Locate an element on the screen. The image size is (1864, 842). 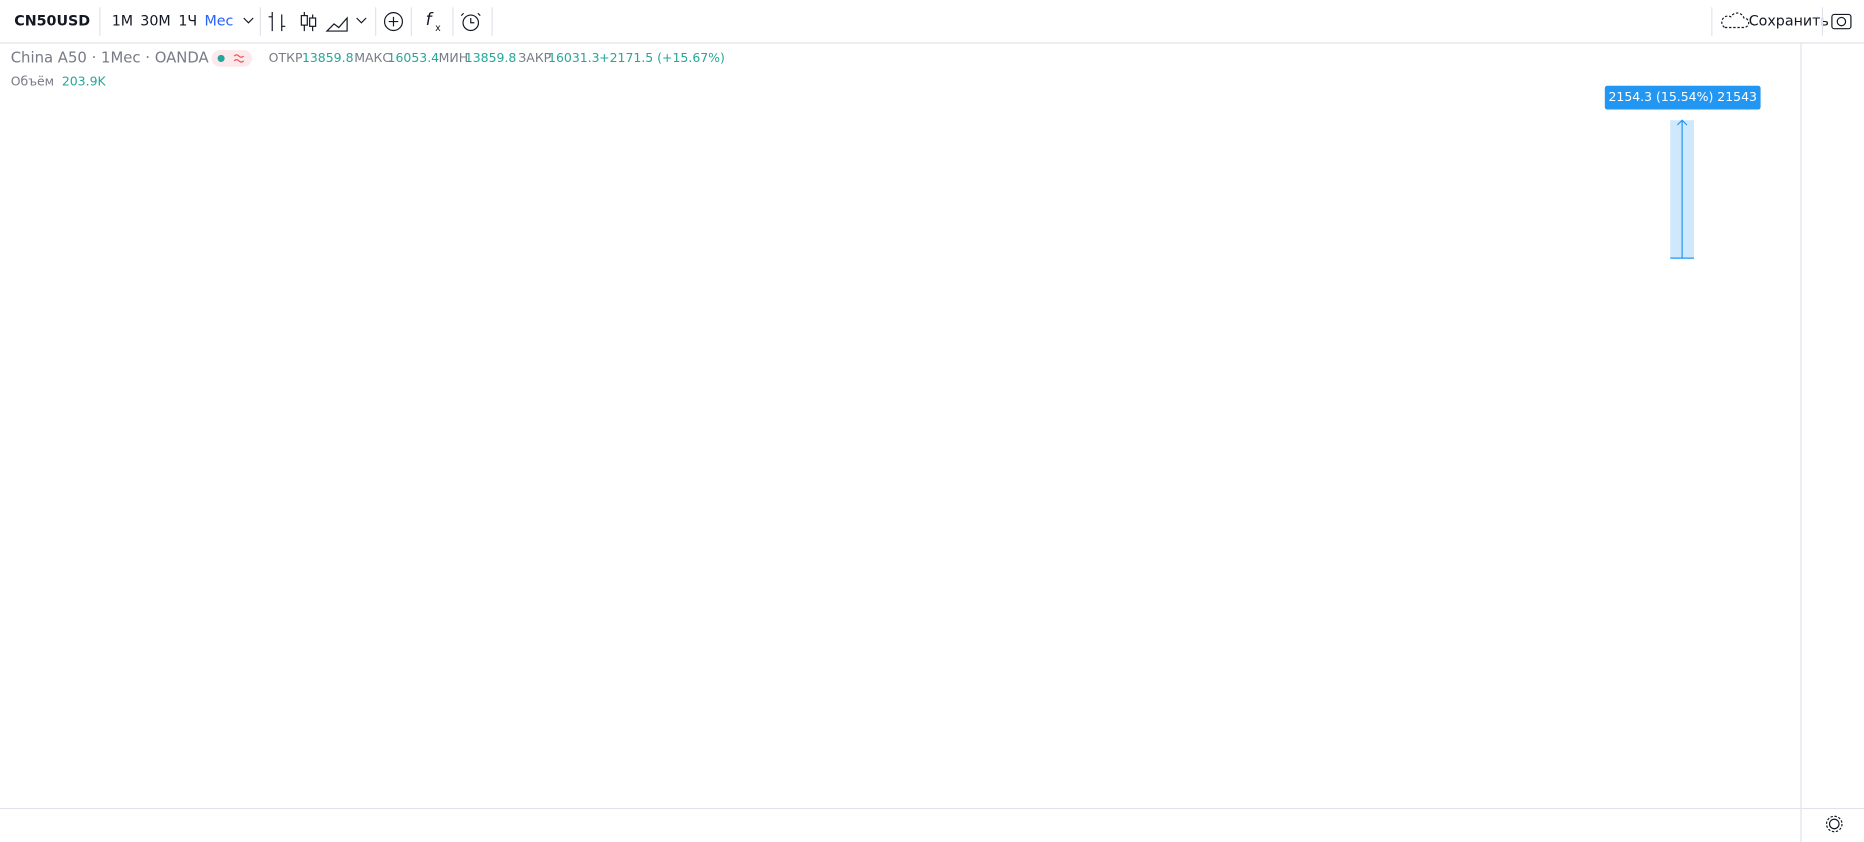
area-icon is located at coordinates (336, 24).